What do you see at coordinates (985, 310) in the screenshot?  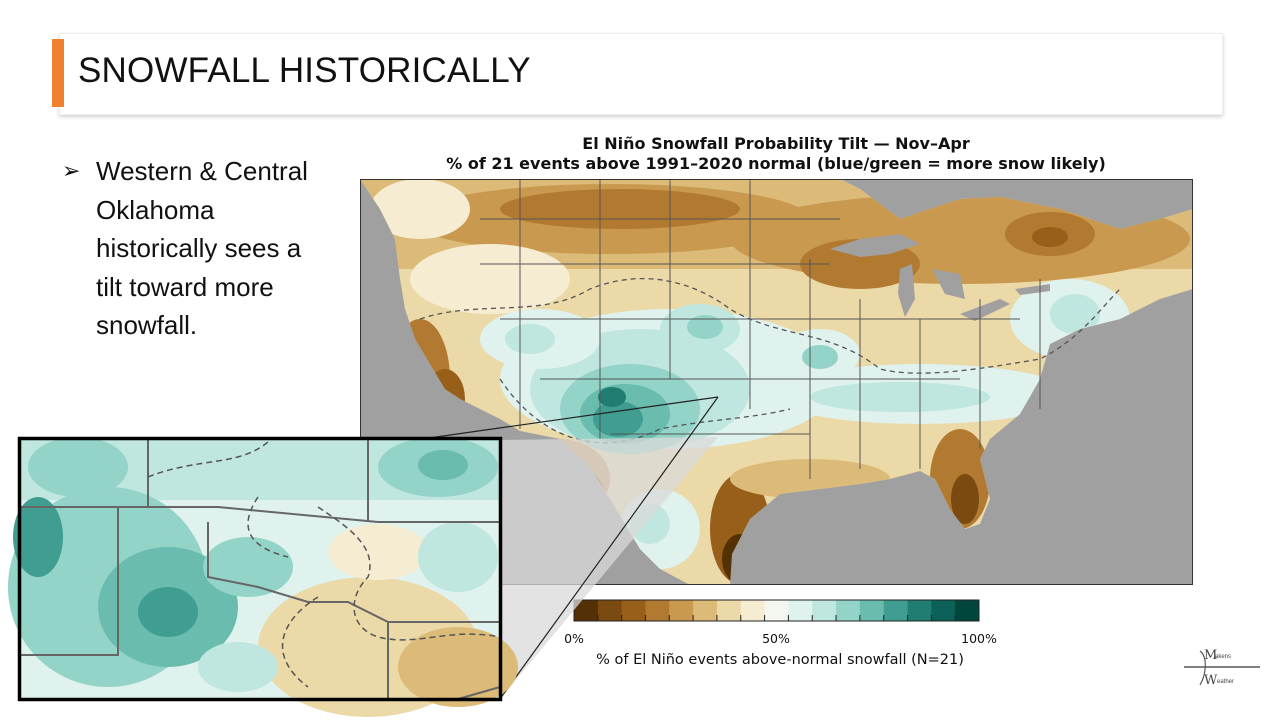 I see `lake-erie` at bounding box center [985, 310].